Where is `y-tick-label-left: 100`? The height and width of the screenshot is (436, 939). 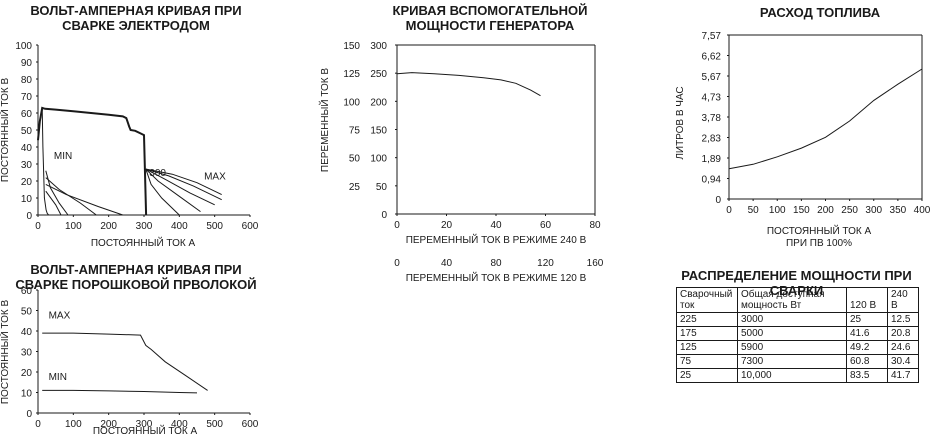
y-tick-label-left: 100 is located at coordinates (351, 102).